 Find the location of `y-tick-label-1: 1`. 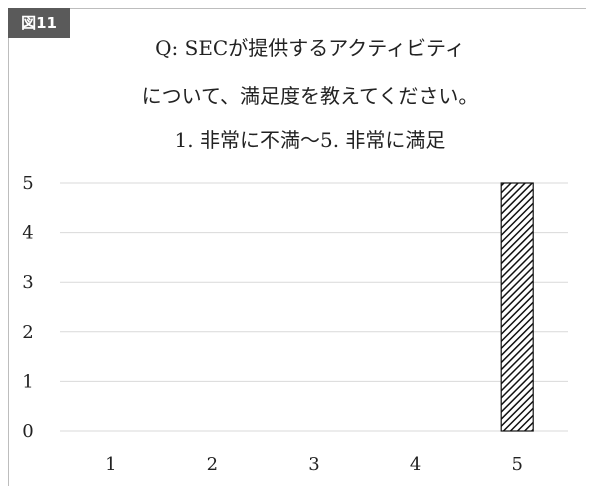

y-tick-label-1: 1 is located at coordinates (27, 381).